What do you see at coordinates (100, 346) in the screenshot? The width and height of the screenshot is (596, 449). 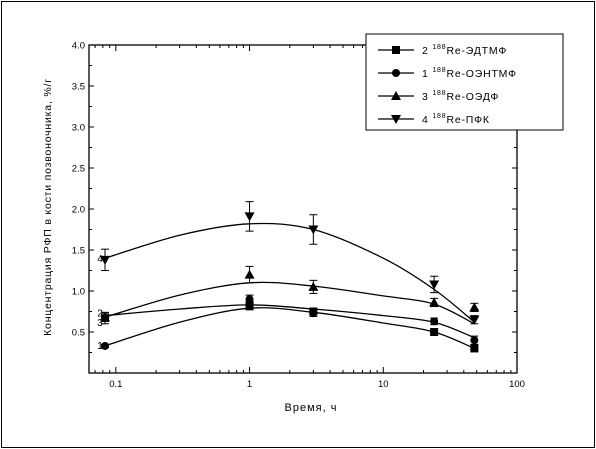 I see `curve-label: 1` at bounding box center [100, 346].